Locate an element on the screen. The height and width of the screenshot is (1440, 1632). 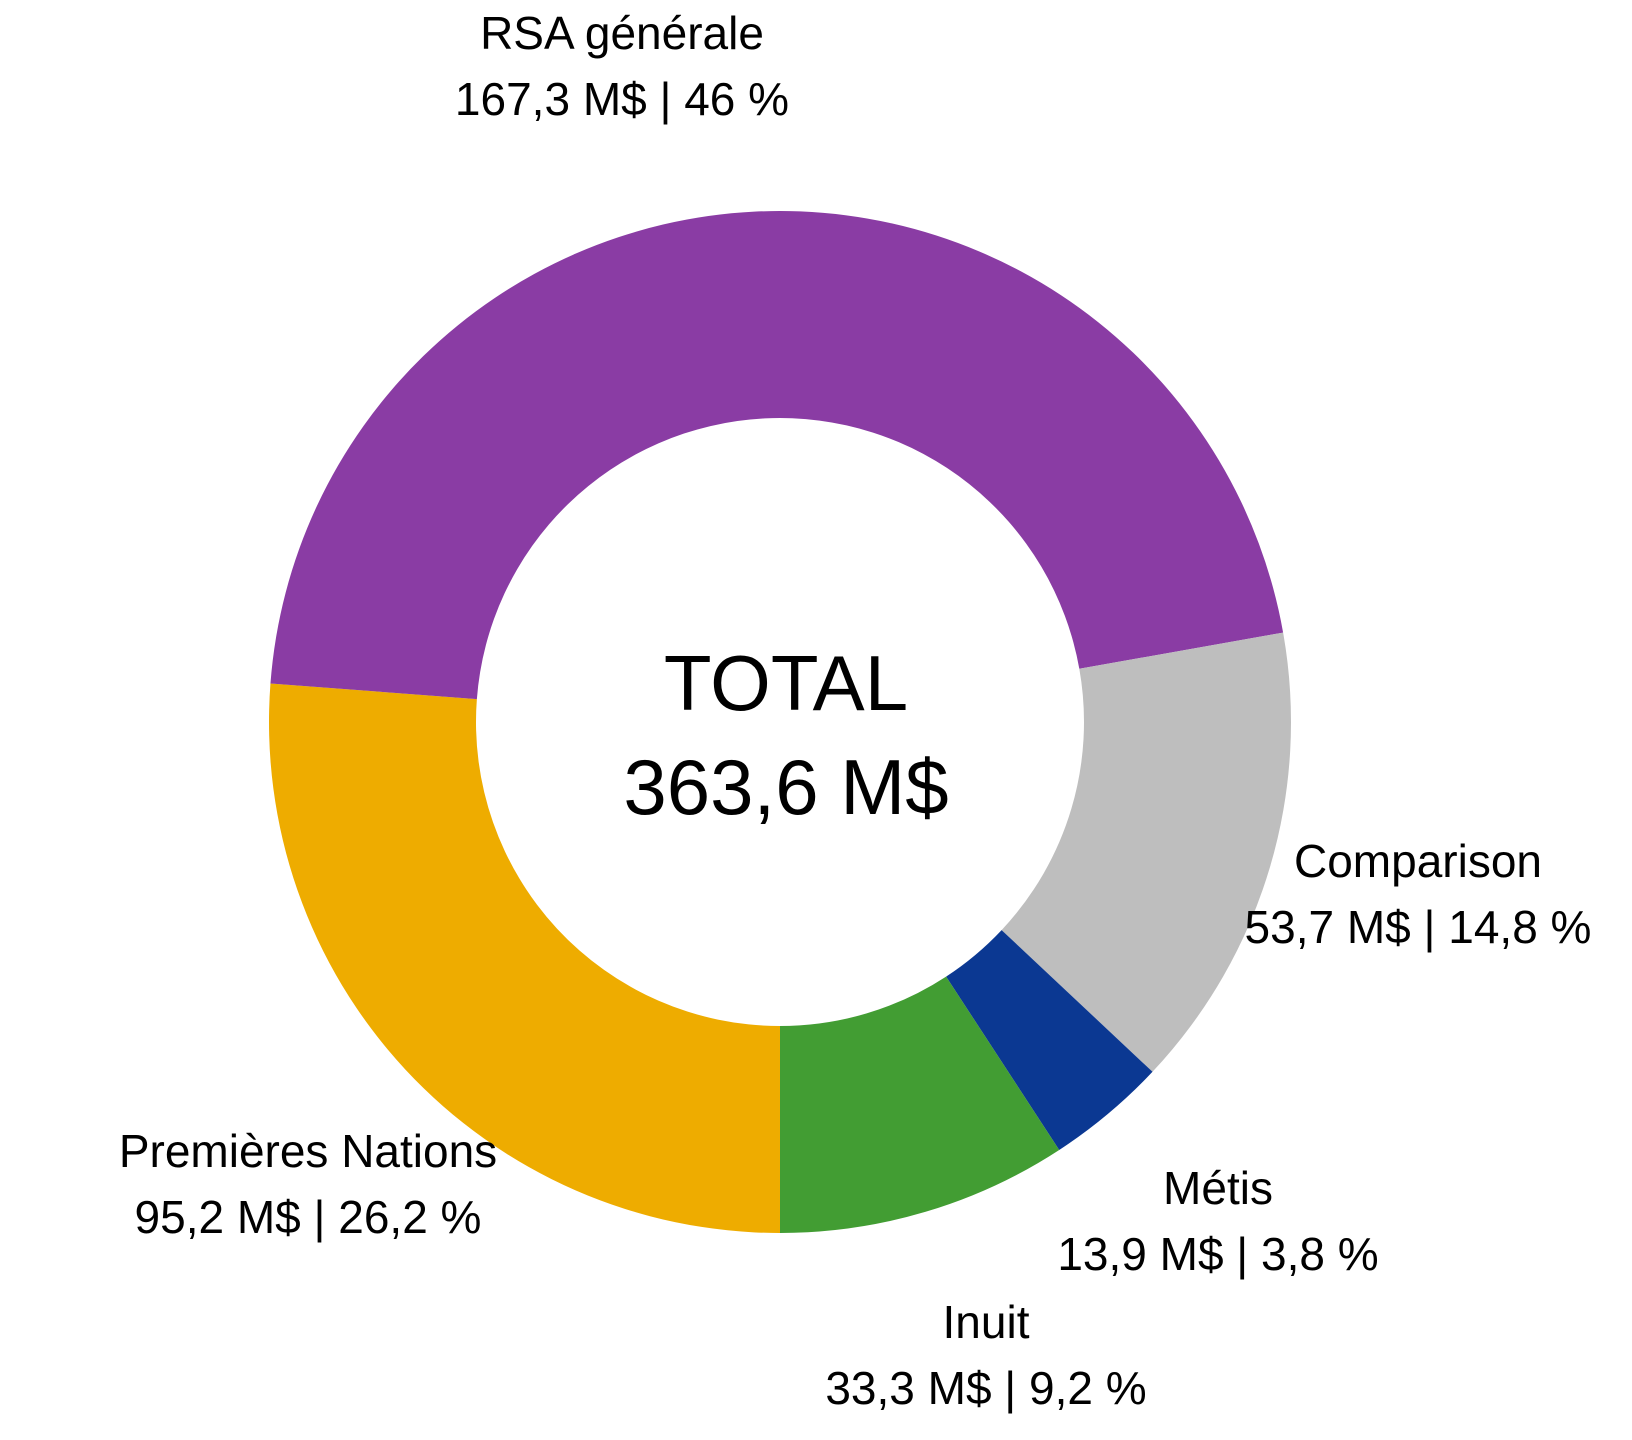
segment-label-metis: Métis 13,9 M$ | 3,8 % is located at coordinates (1217, 1221).